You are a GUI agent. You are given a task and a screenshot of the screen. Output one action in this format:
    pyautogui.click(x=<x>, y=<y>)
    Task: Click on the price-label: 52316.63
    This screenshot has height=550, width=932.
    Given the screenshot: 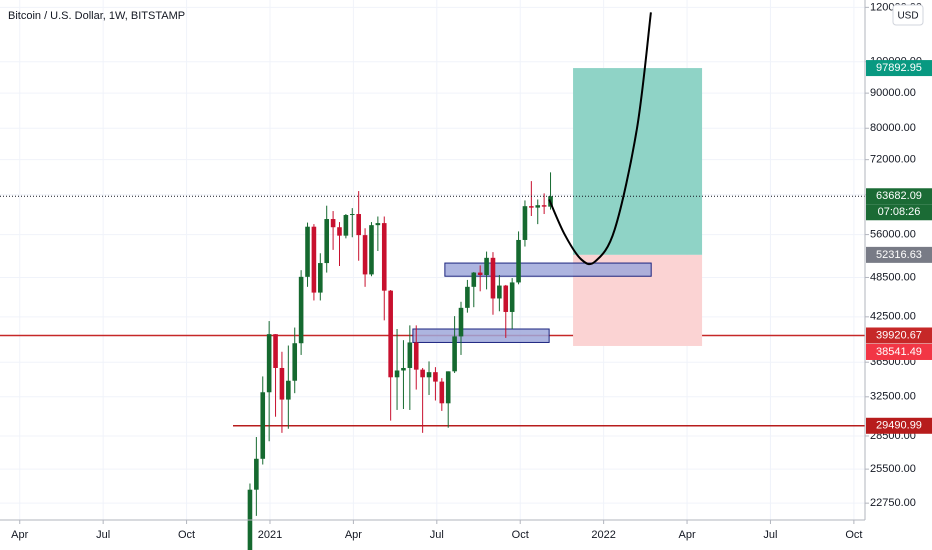 What is the action you would take?
    pyautogui.click(x=899, y=255)
    